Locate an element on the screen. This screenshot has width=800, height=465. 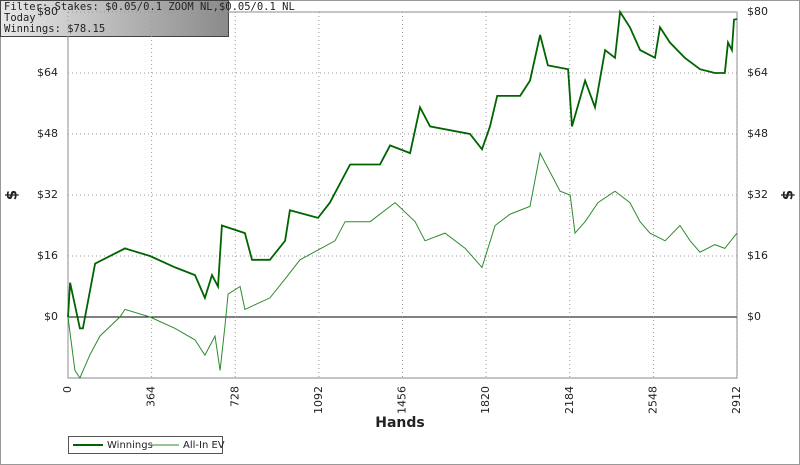
y2-axis-label: $ is located at coordinates (788, 195).